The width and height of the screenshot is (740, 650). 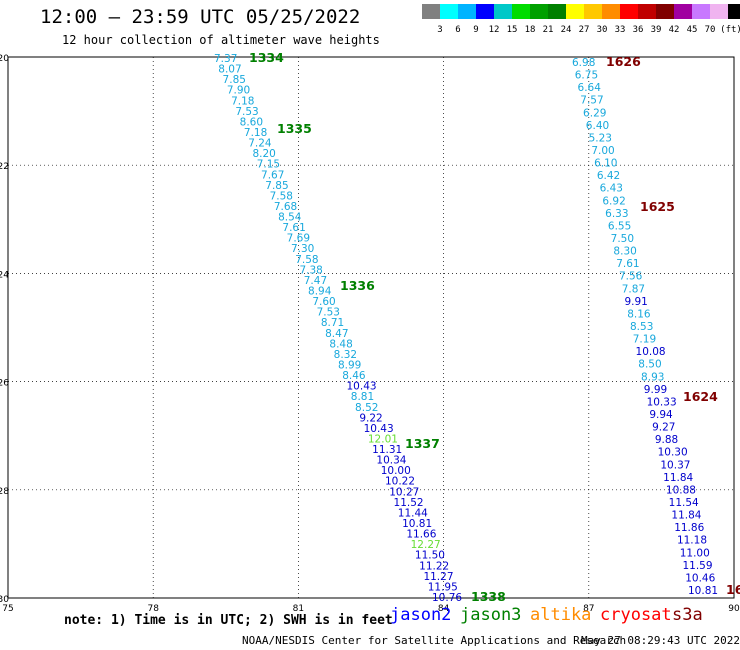 What do you see at coordinates (260, 144) in the screenshot?
I see `wave-height-value: 7.24` at bounding box center [260, 144].